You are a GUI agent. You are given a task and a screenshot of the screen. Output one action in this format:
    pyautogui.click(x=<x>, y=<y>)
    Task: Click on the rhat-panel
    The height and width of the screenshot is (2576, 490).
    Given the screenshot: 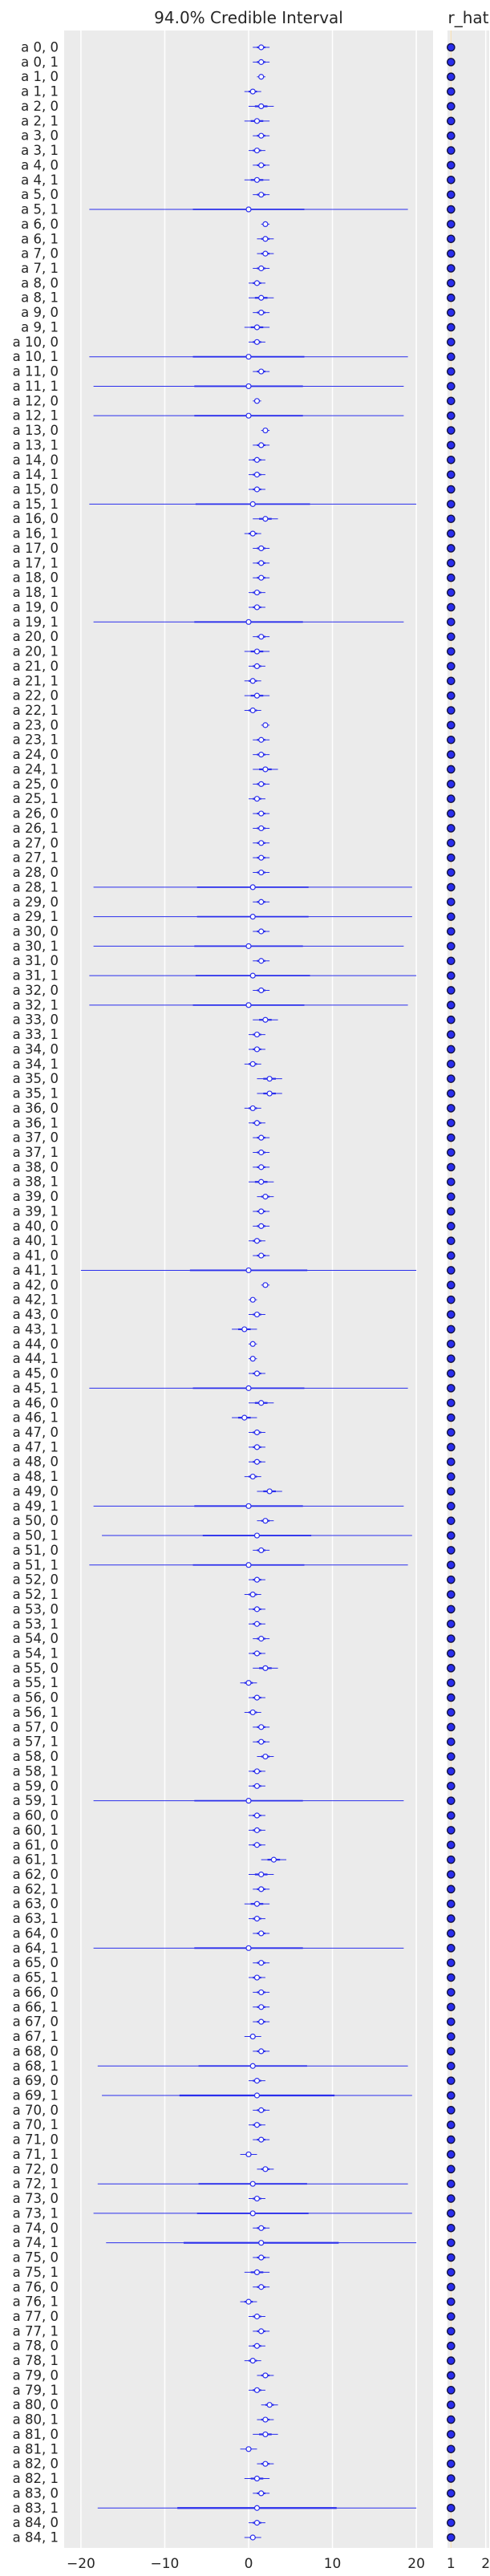 What is the action you would take?
    pyautogui.click(x=468, y=1289)
    